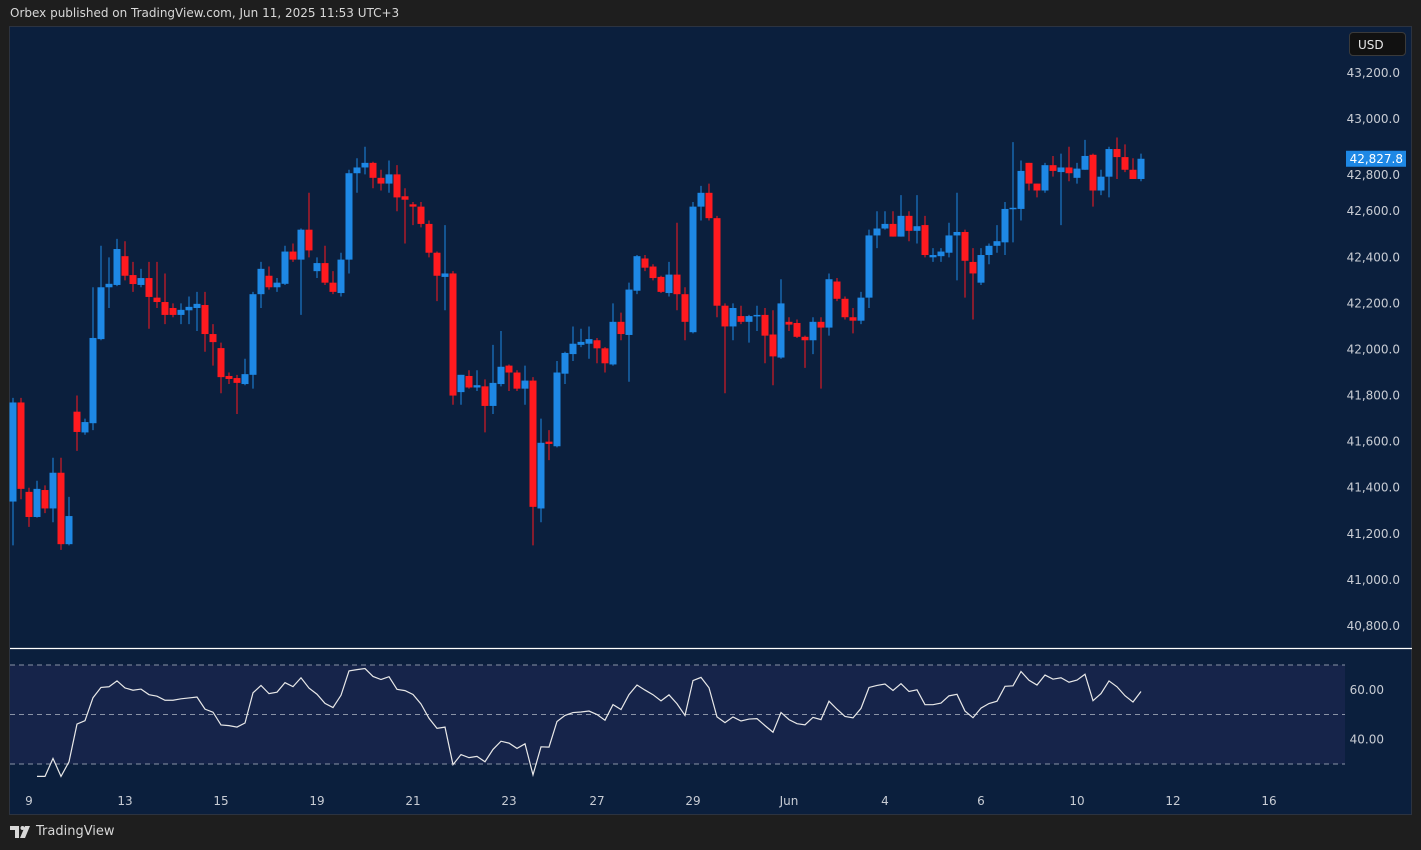 This screenshot has height=850, width=1421. I want to click on price-tick-label: 42,400.0, so click(1373, 257).